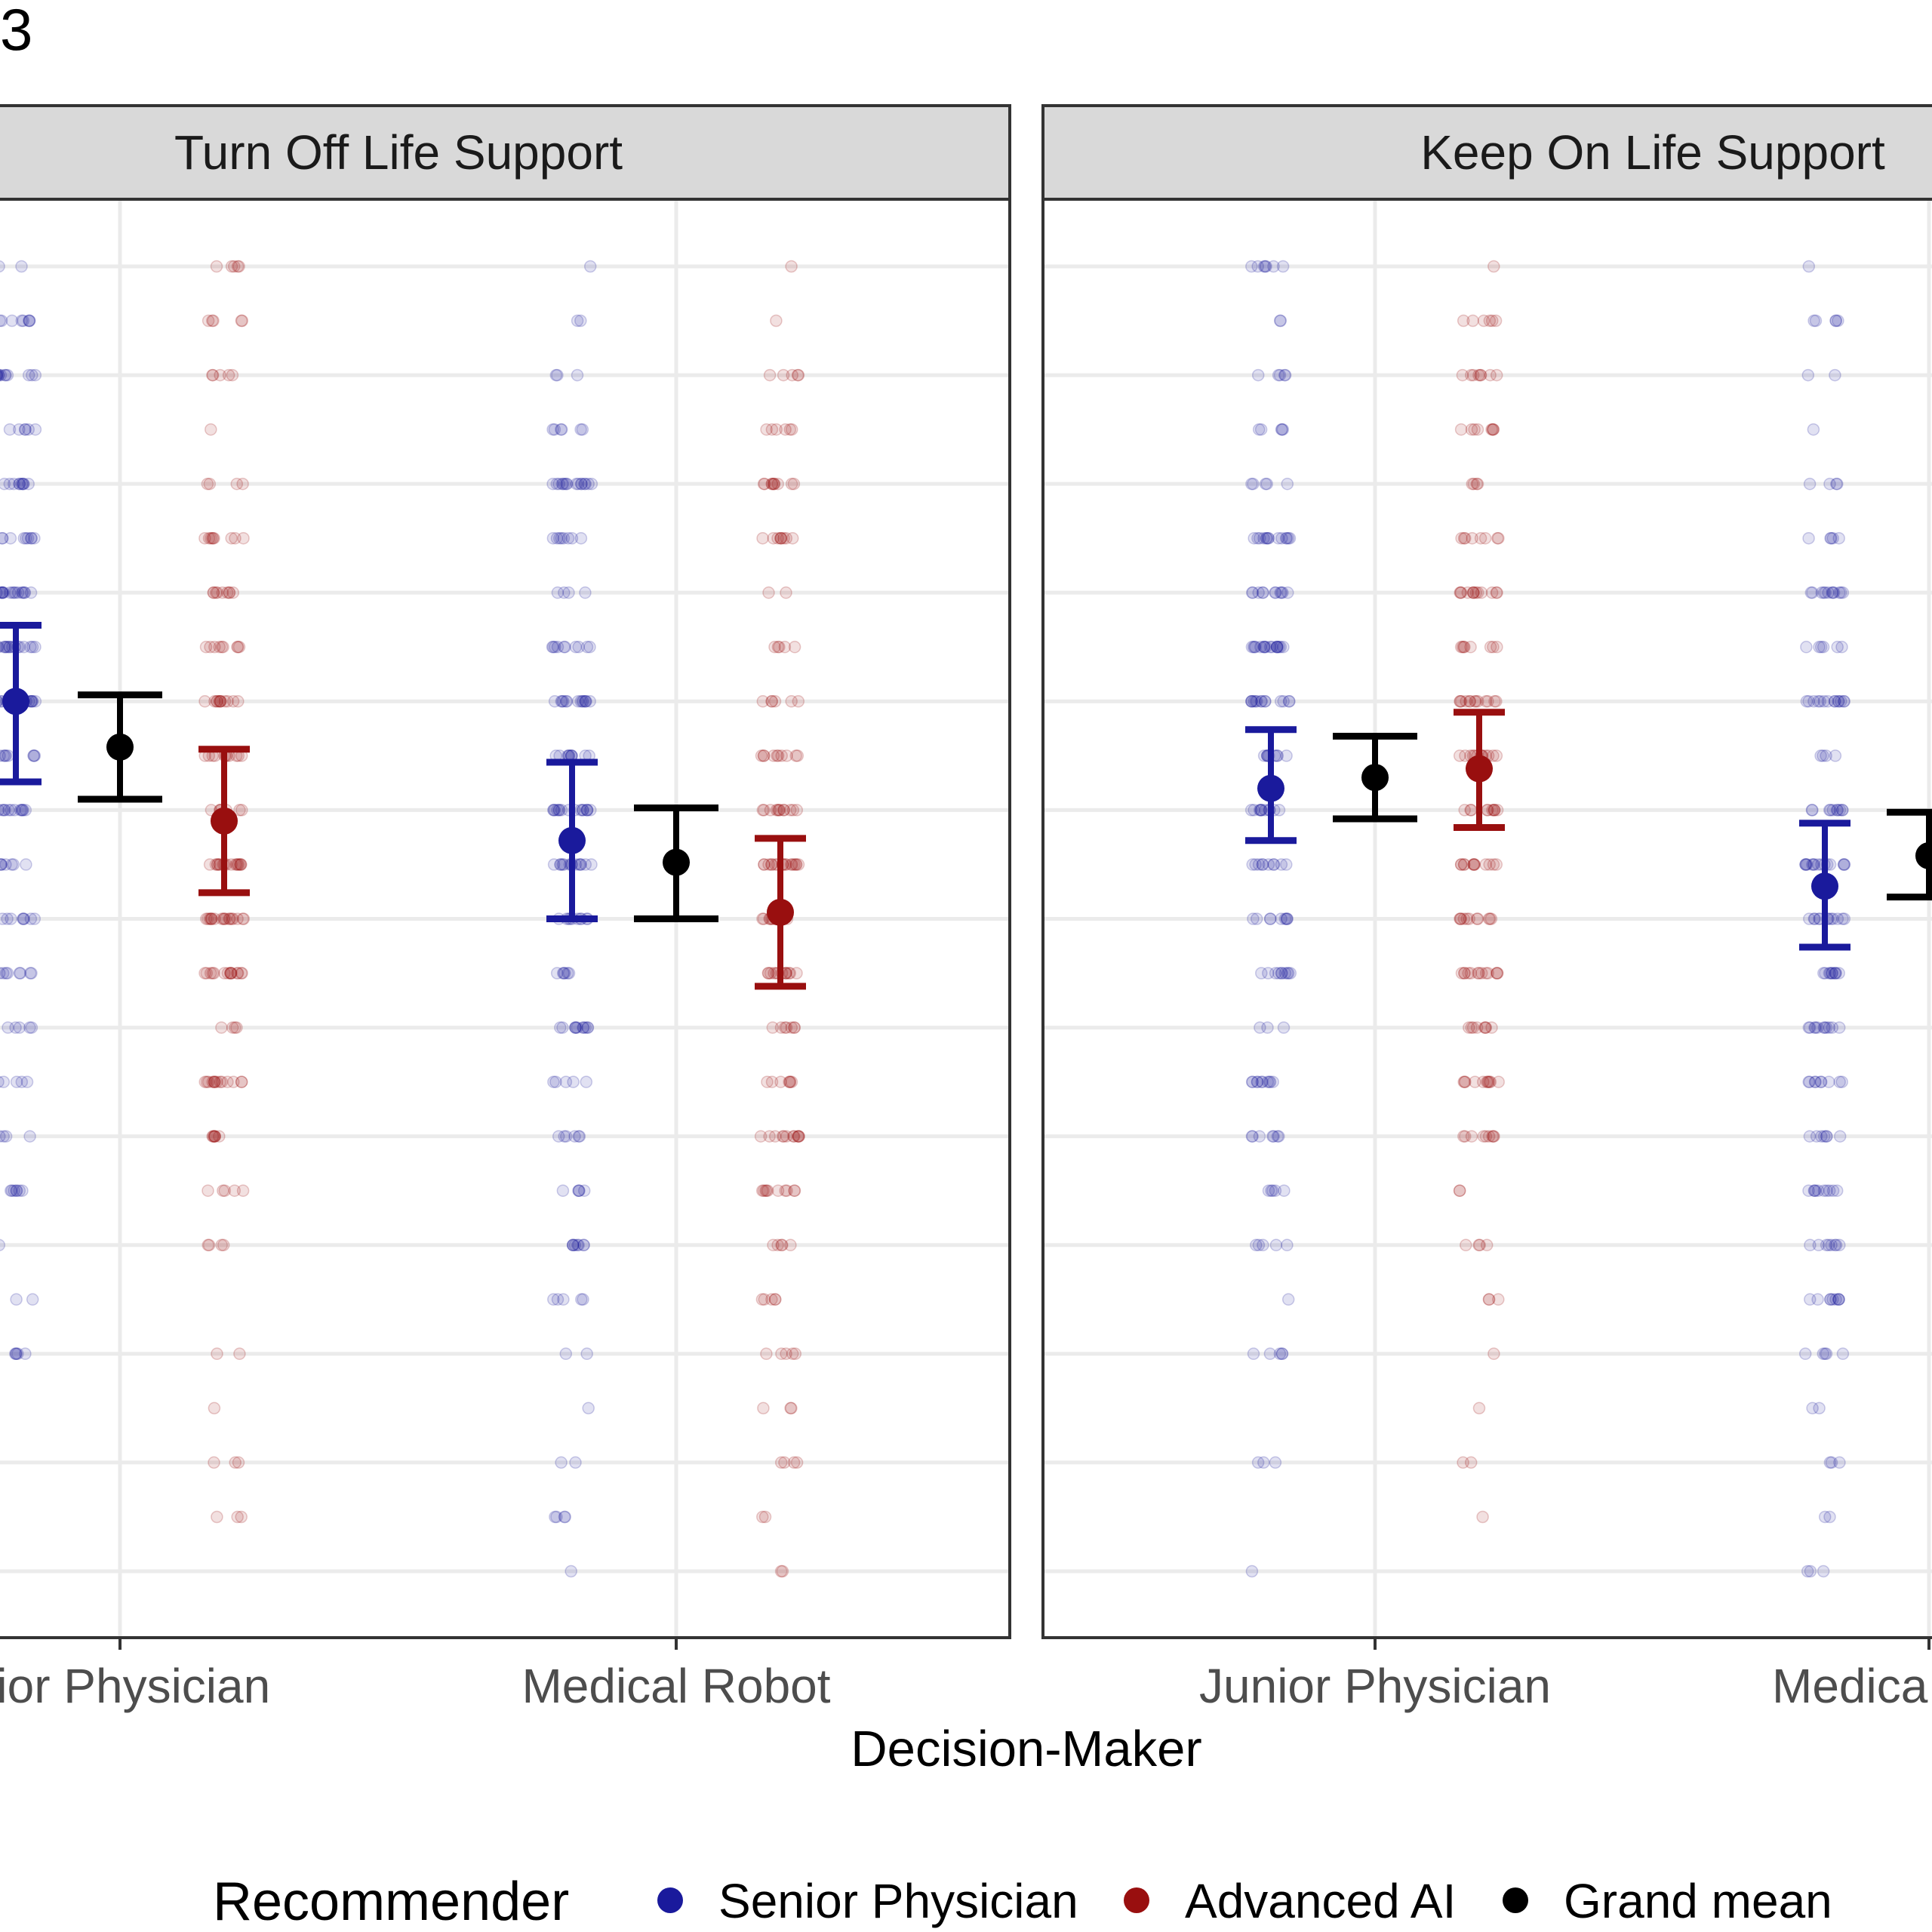 This screenshot has height=1932, width=1932. What do you see at coordinates (1375, 778) in the screenshot?
I see `grand-mean-mean-point` at bounding box center [1375, 778].